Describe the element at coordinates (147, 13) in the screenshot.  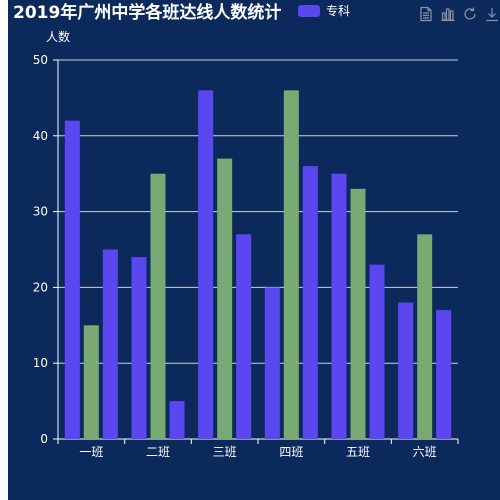
I see `chart-title: 2019年广州中学各班达线人数统计` at that location.